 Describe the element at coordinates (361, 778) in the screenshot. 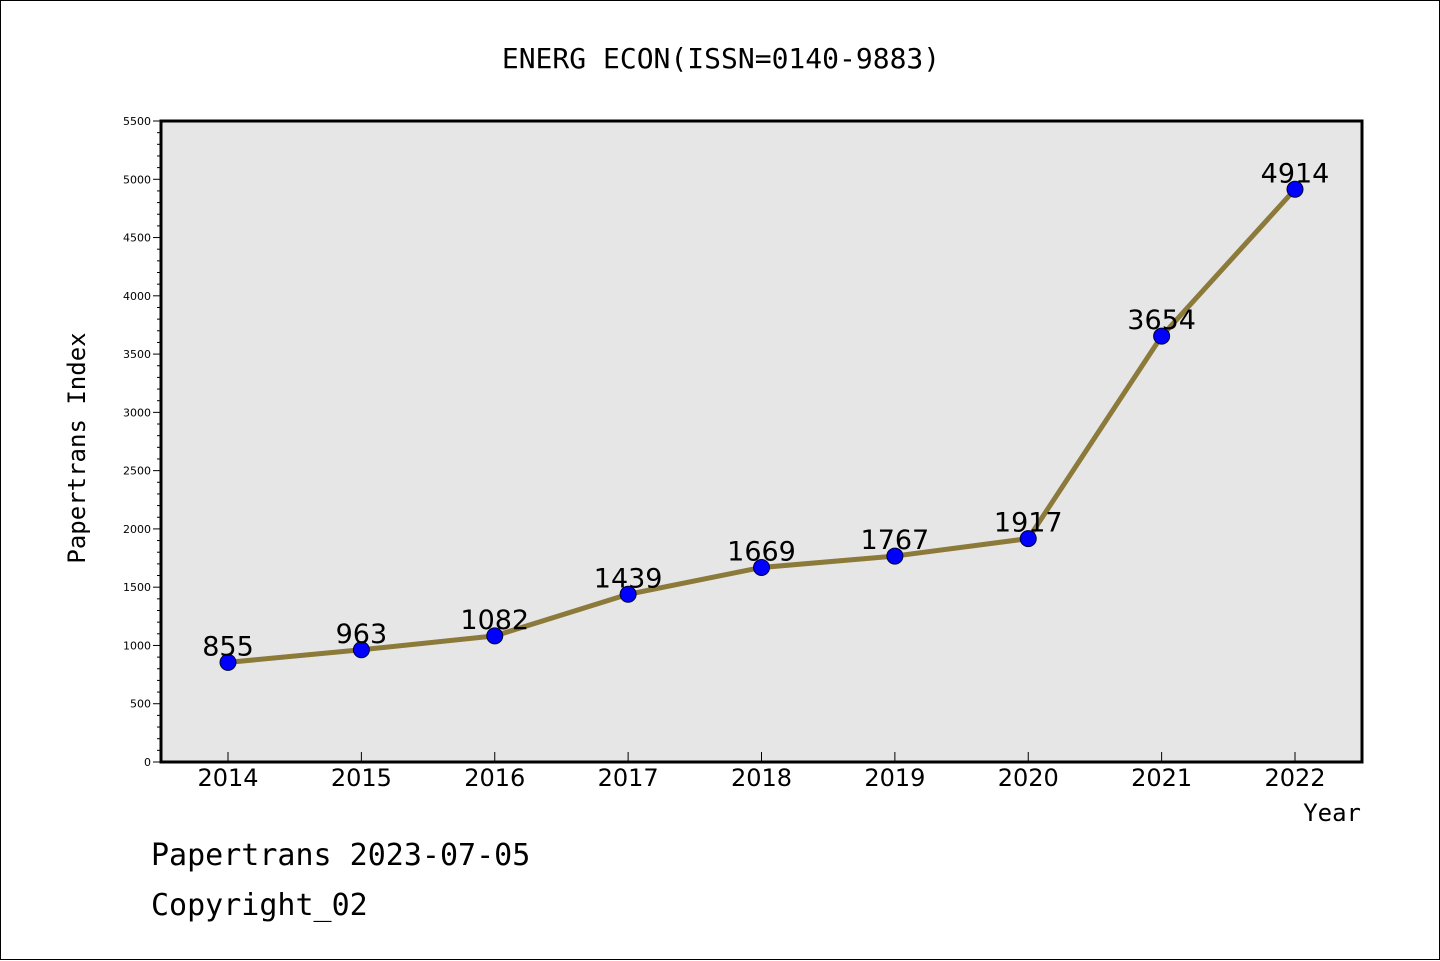

I see `x-tick-label: 2015` at that location.